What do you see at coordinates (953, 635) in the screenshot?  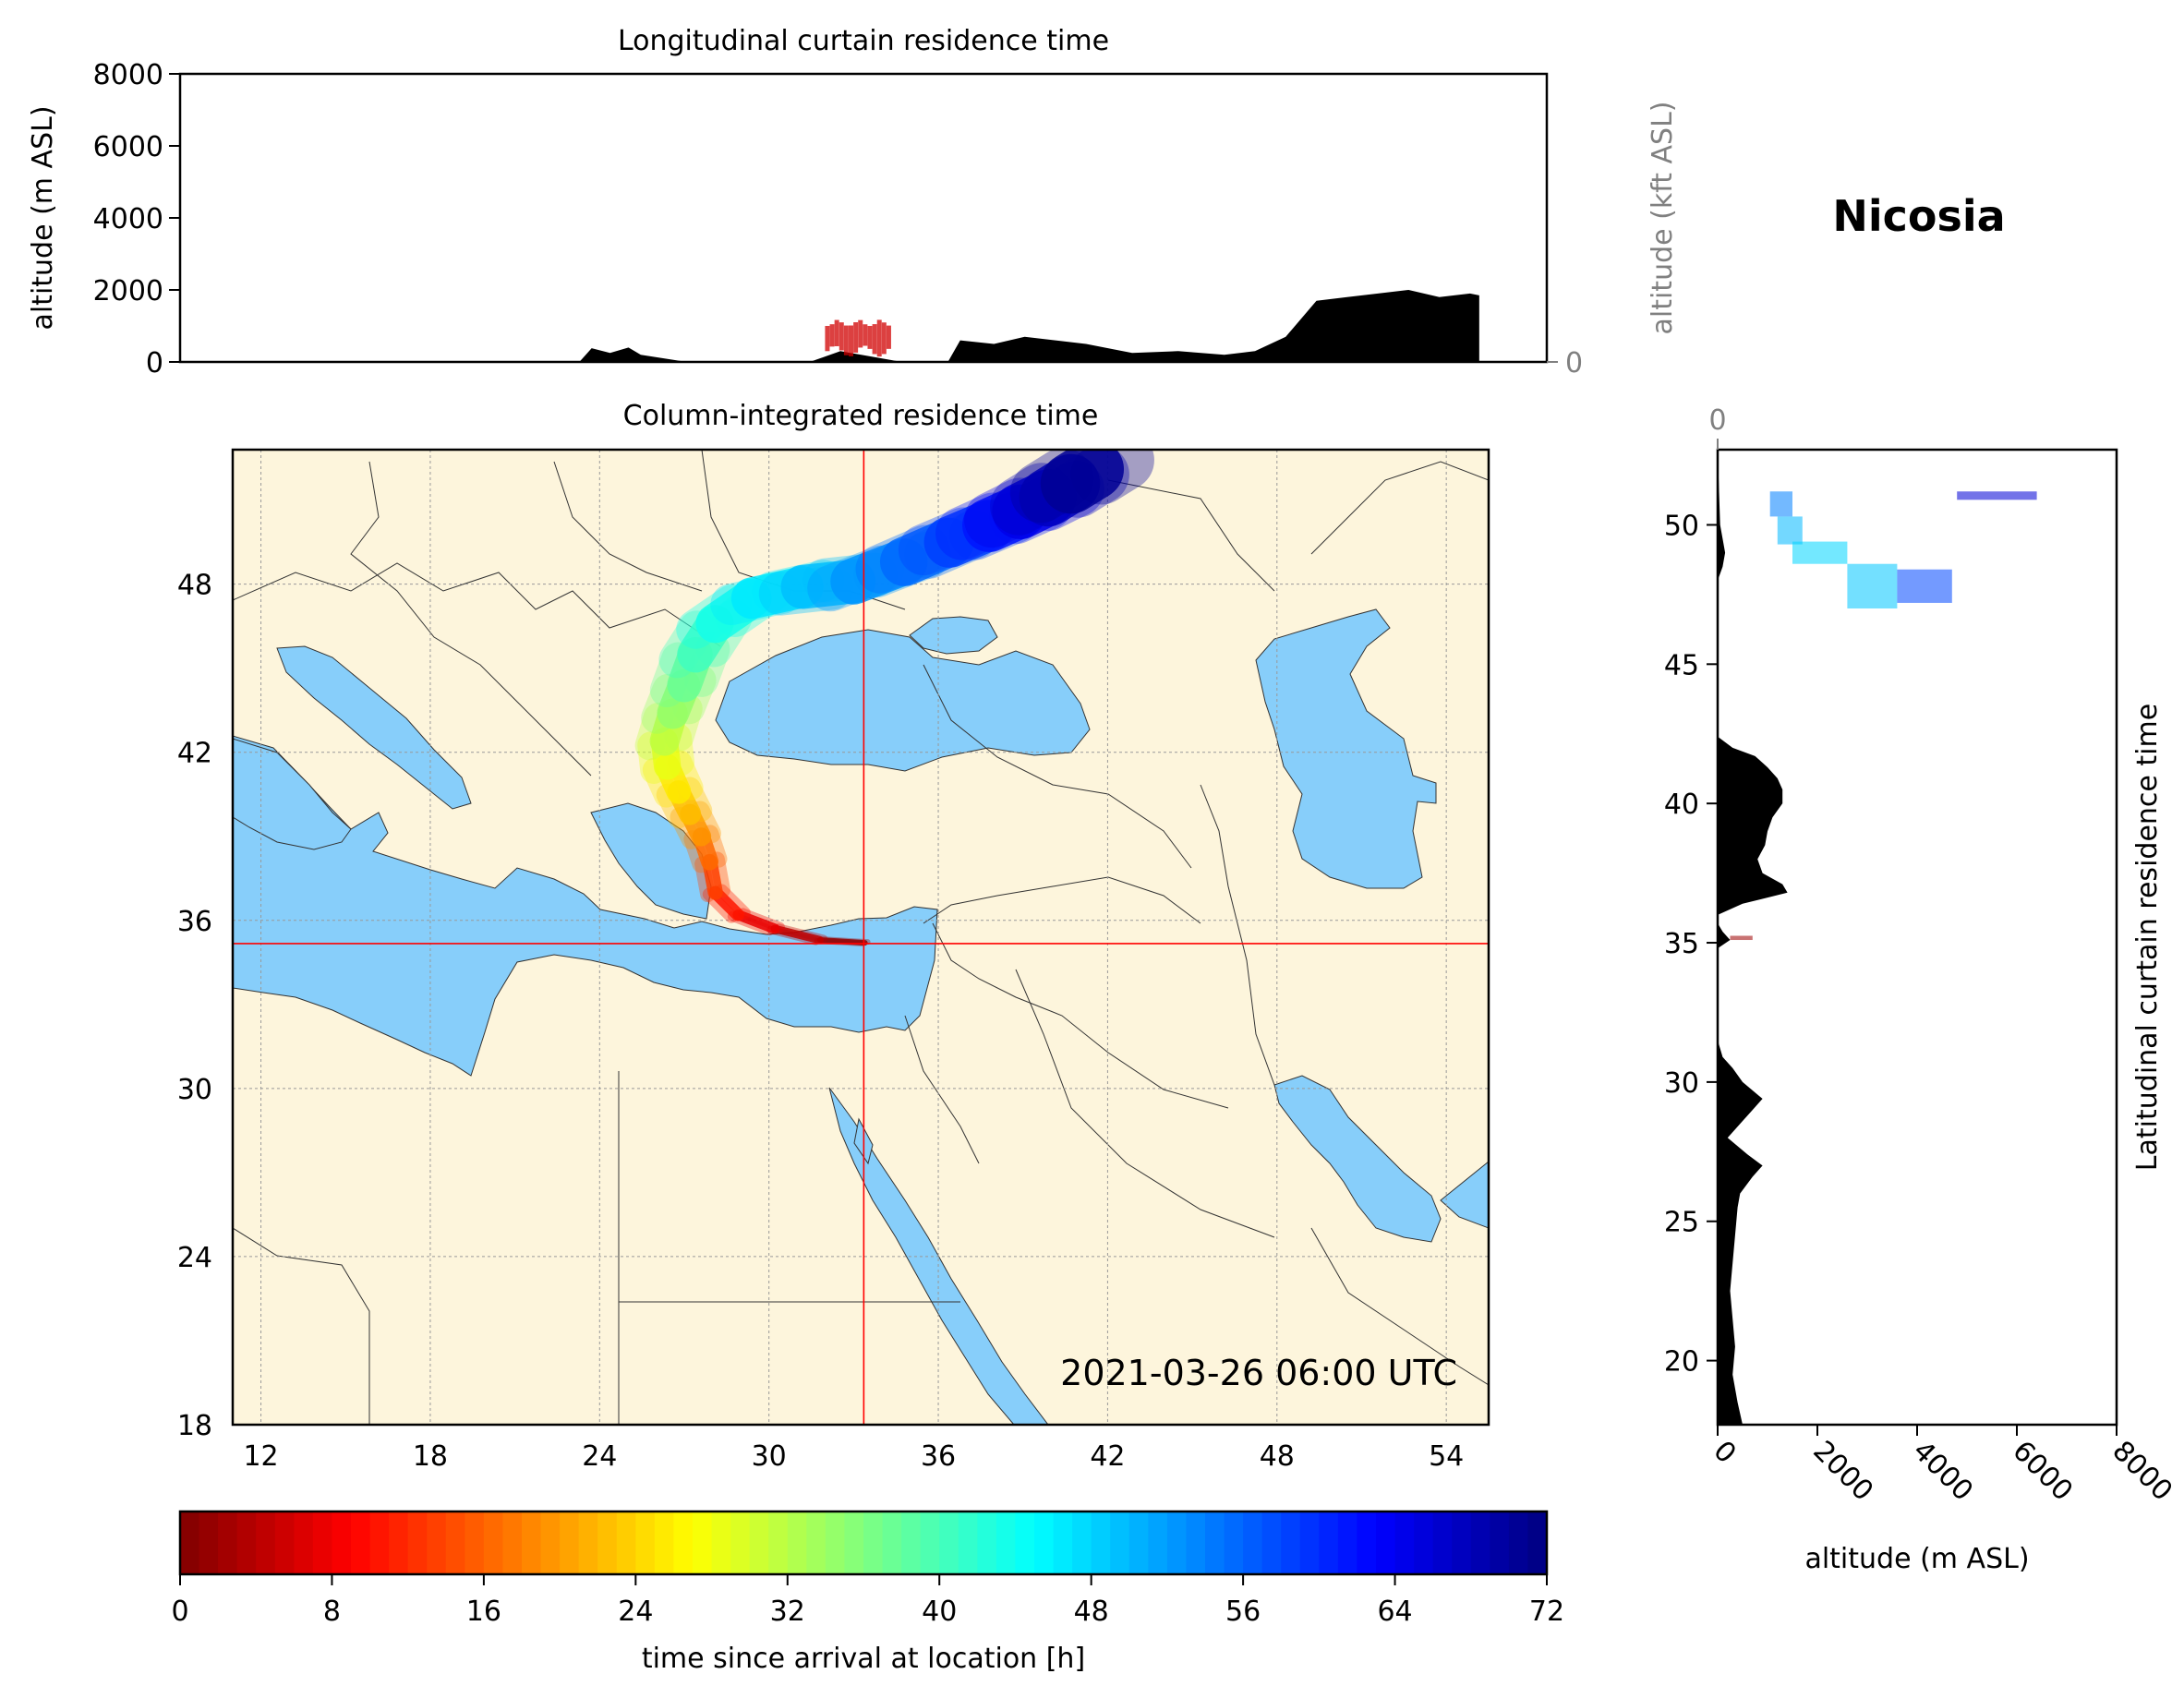 I see `sea-of-azov` at bounding box center [953, 635].